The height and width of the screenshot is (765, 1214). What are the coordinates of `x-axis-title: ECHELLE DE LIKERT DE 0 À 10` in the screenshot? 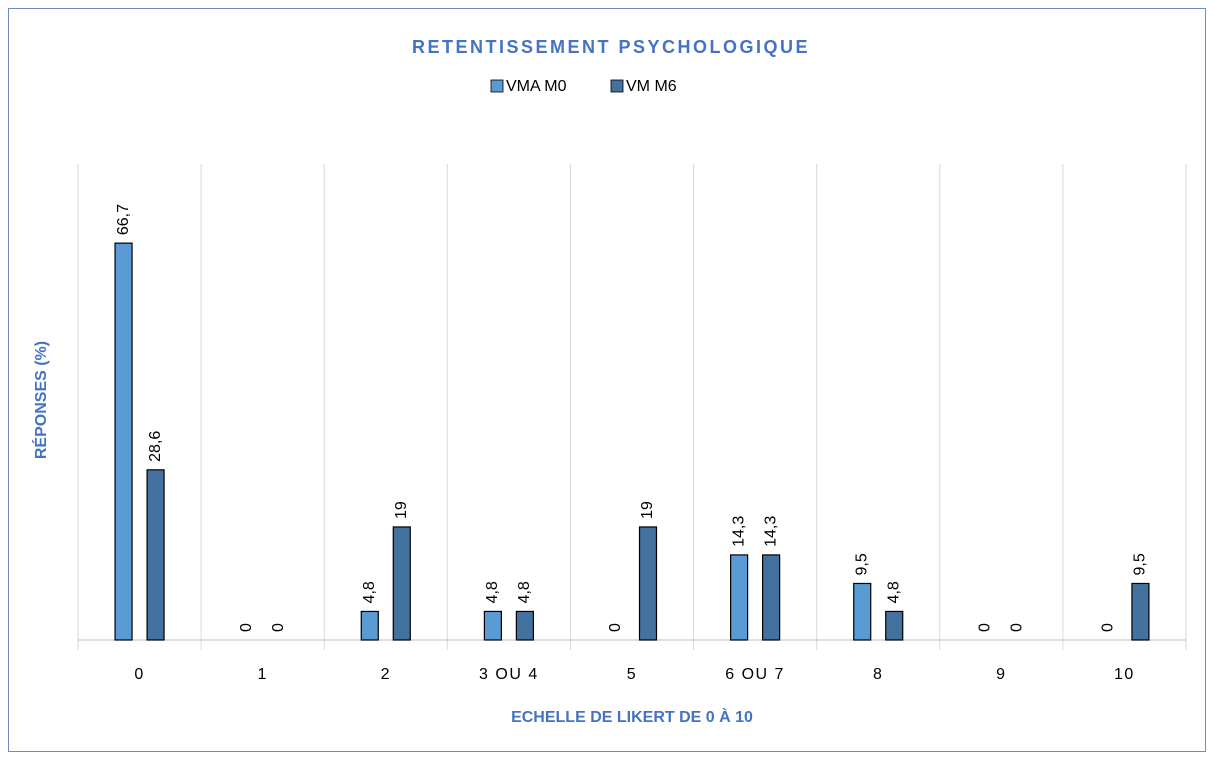 It's located at (632, 716).